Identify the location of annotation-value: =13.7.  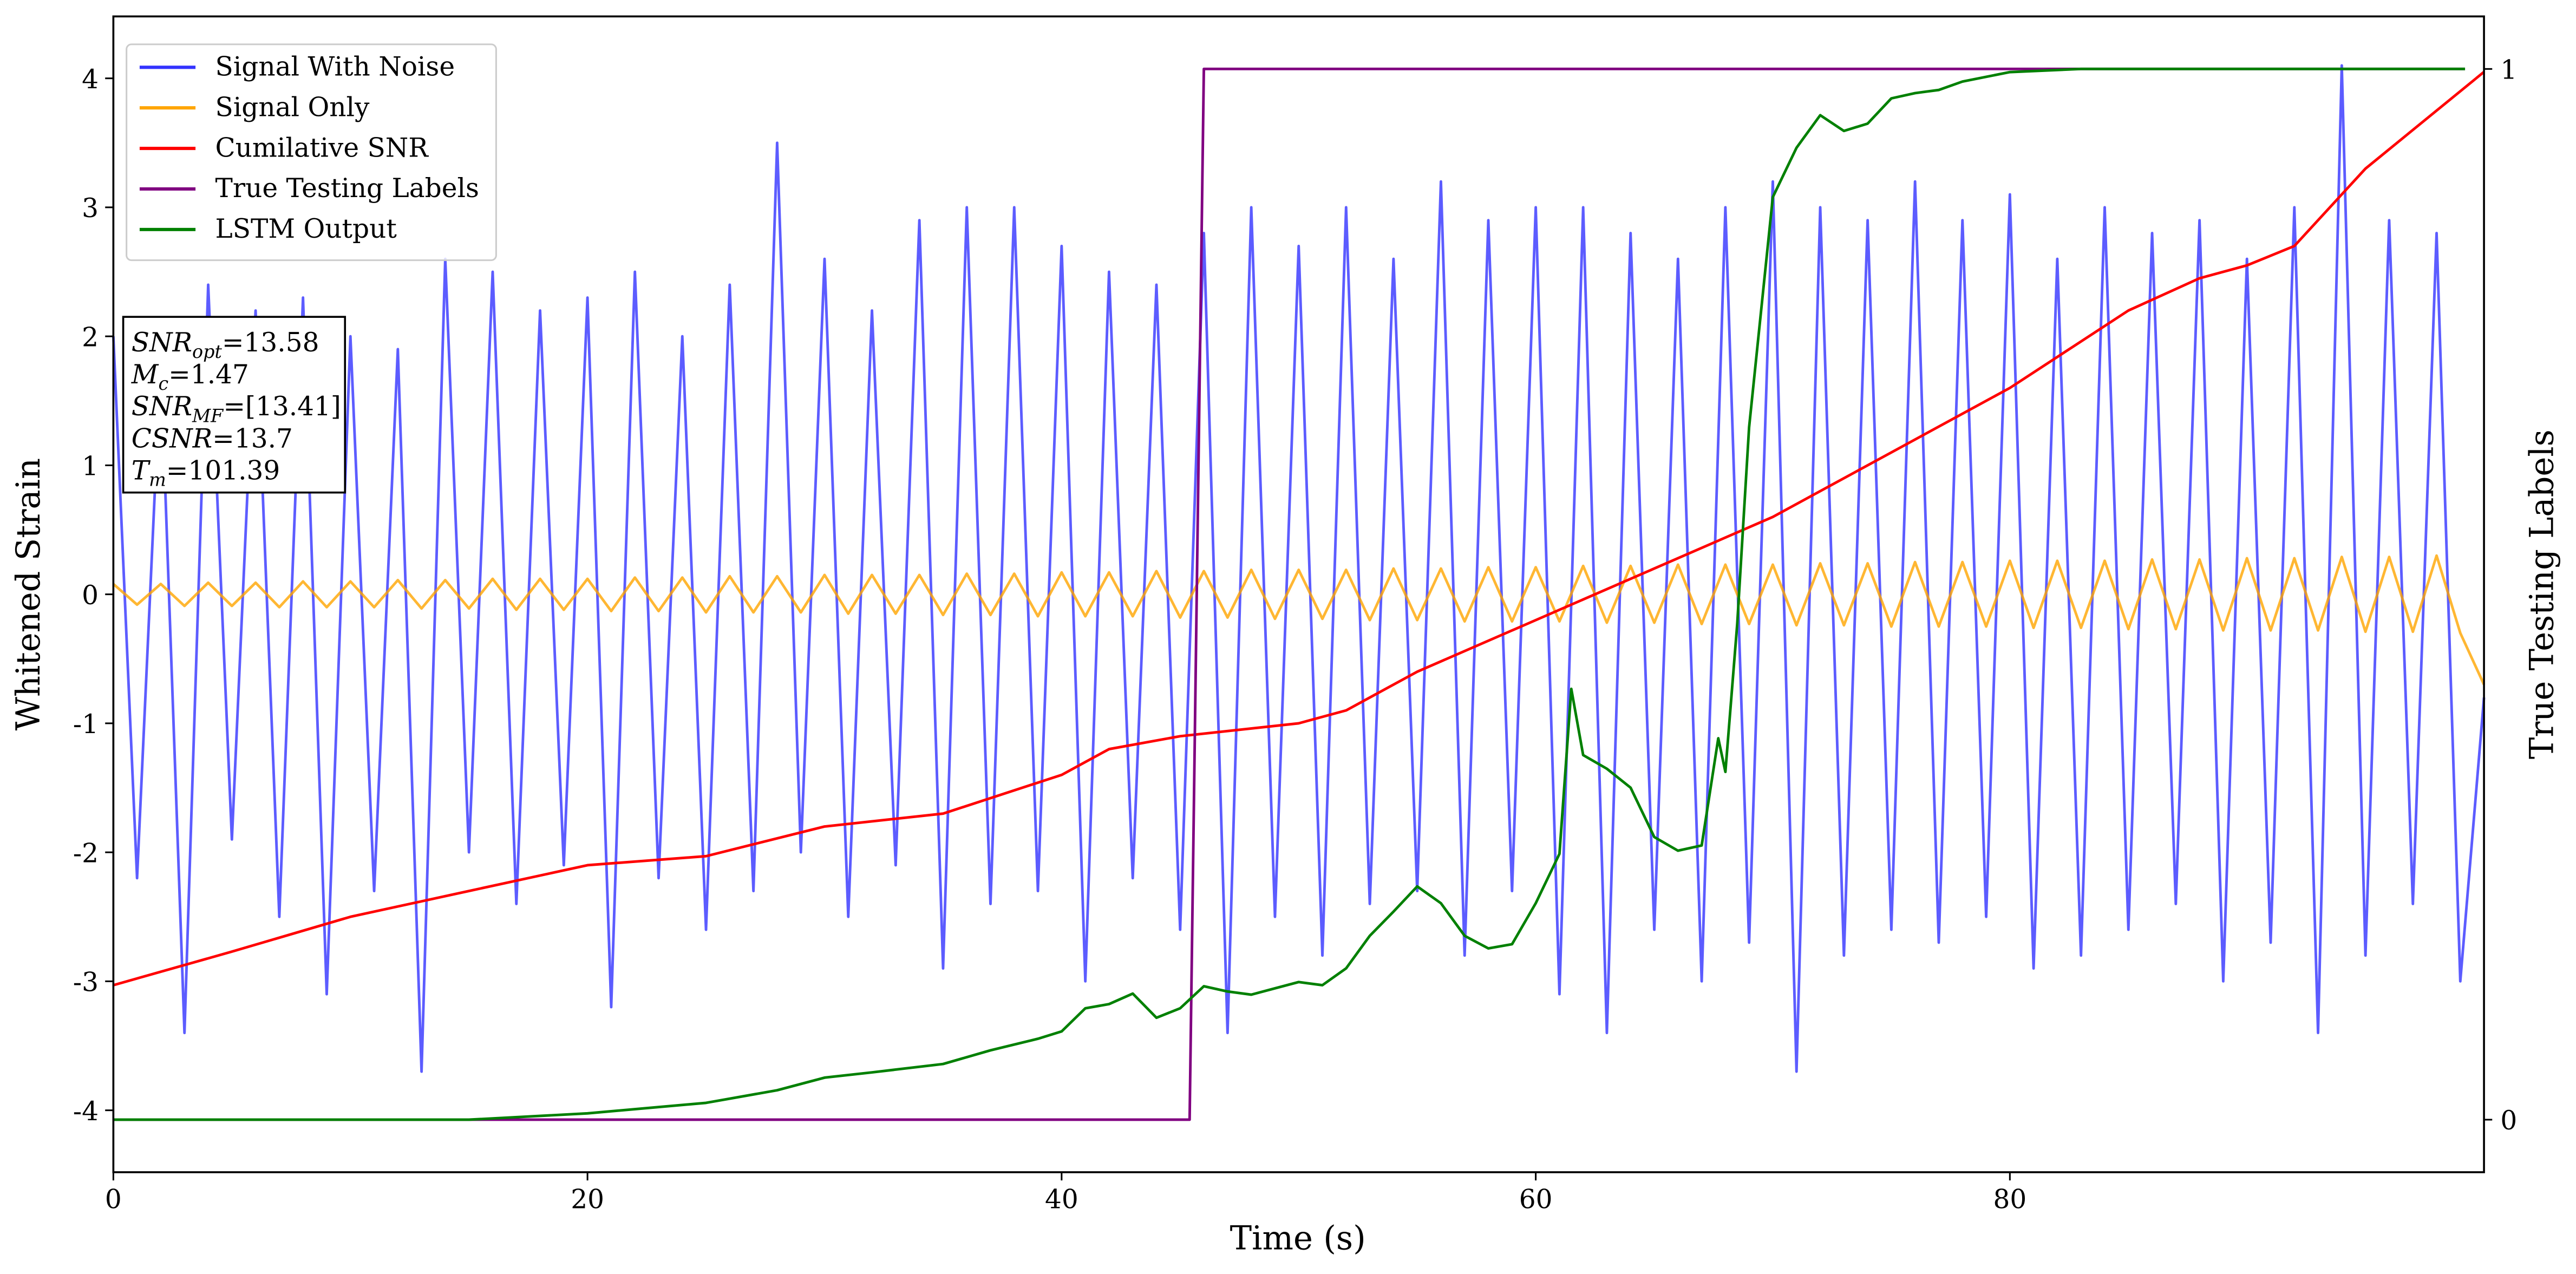
(252, 438).